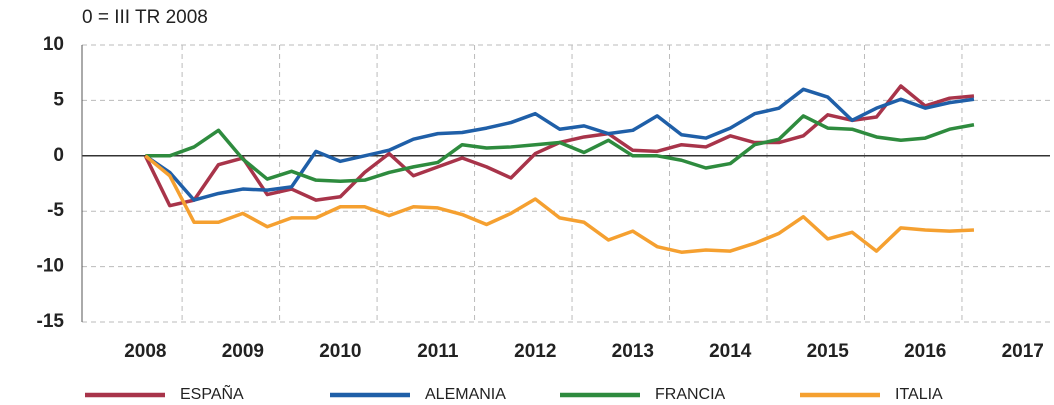 Image resolution: width=1054 pixels, height=405 pixels. What do you see at coordinates (535, 351) in the screenshot?
I see `x-tick-label: 2012` at bounding box center [535, 351].